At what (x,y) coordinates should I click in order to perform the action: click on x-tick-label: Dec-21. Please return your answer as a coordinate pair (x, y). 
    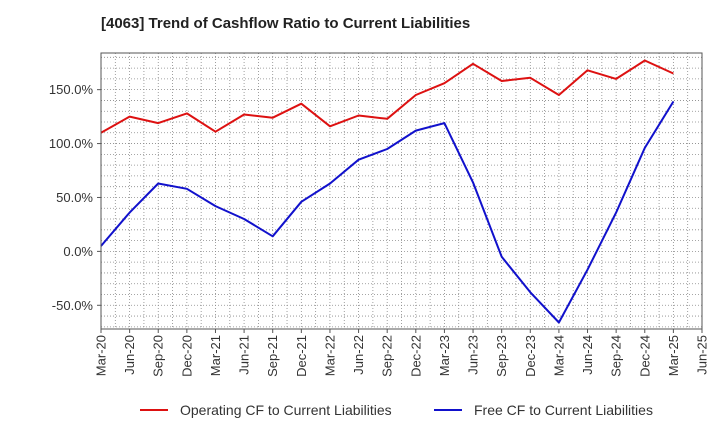
    Looking at the image, I should click on (301, 356).